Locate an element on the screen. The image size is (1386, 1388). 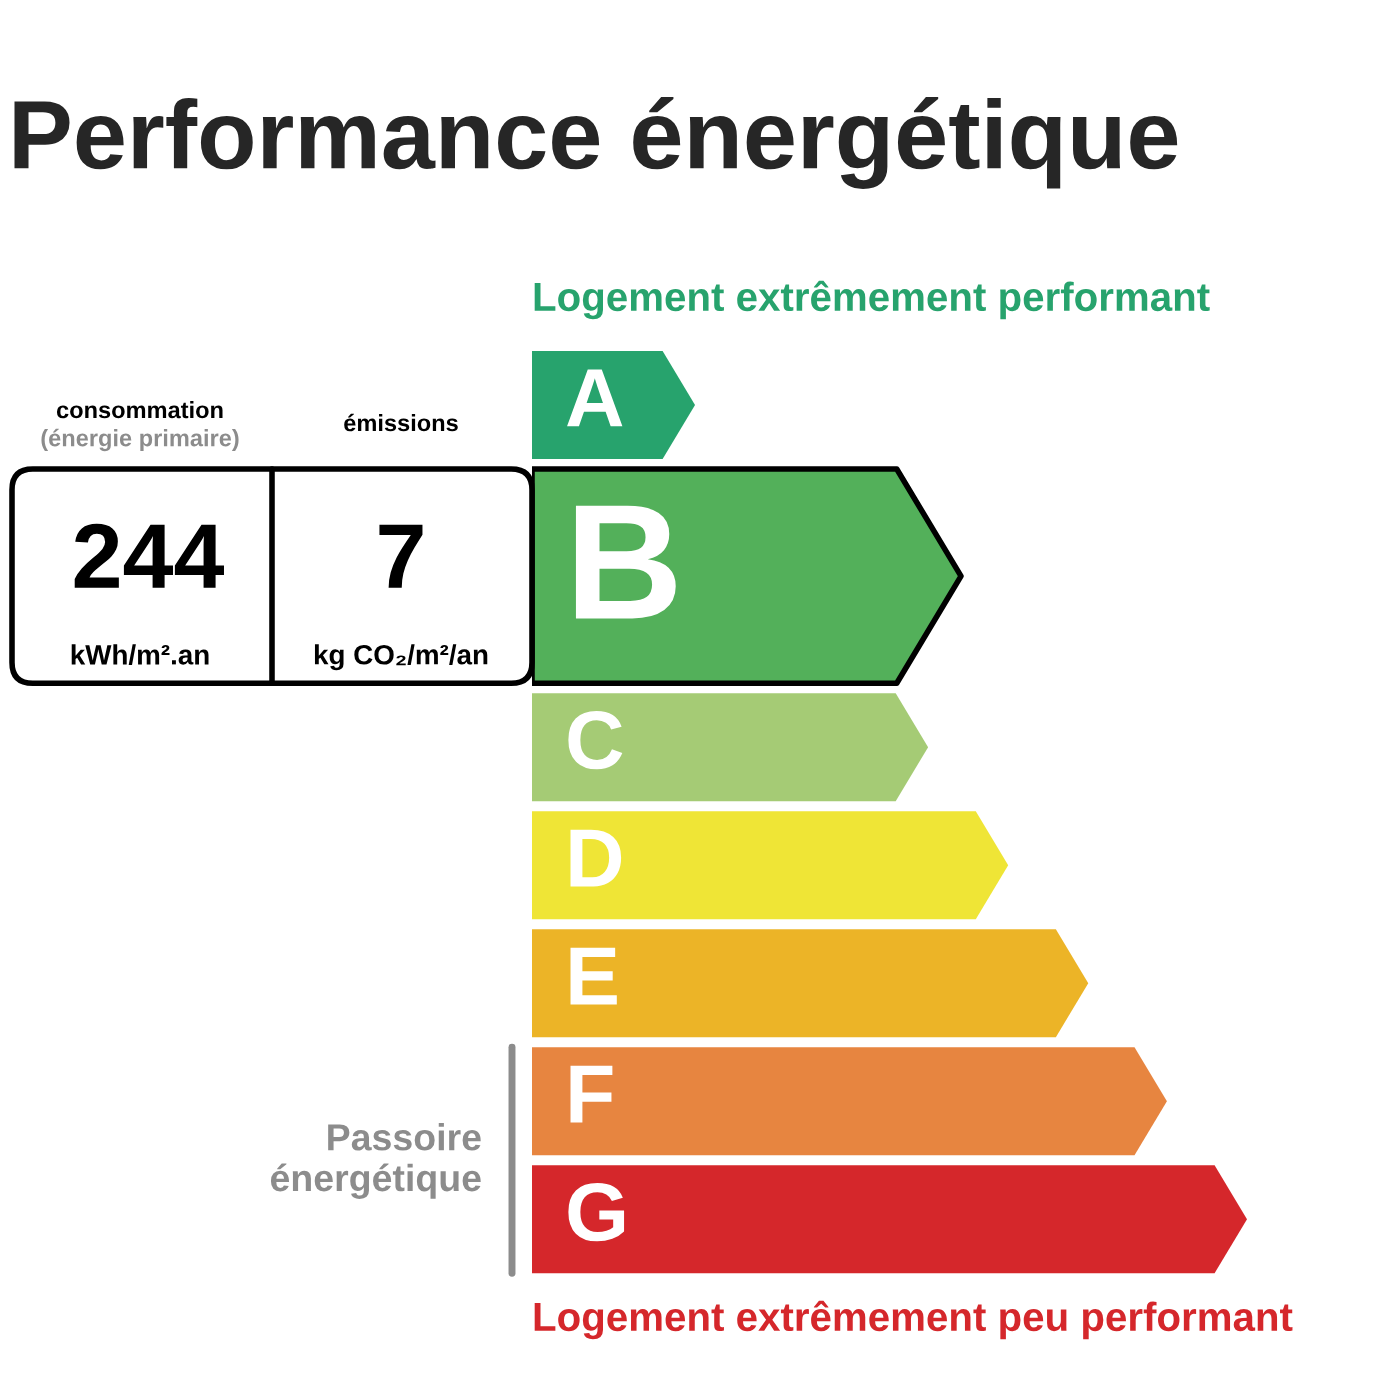
text: Passoire énergétique is located at coordinates (375, 1161).